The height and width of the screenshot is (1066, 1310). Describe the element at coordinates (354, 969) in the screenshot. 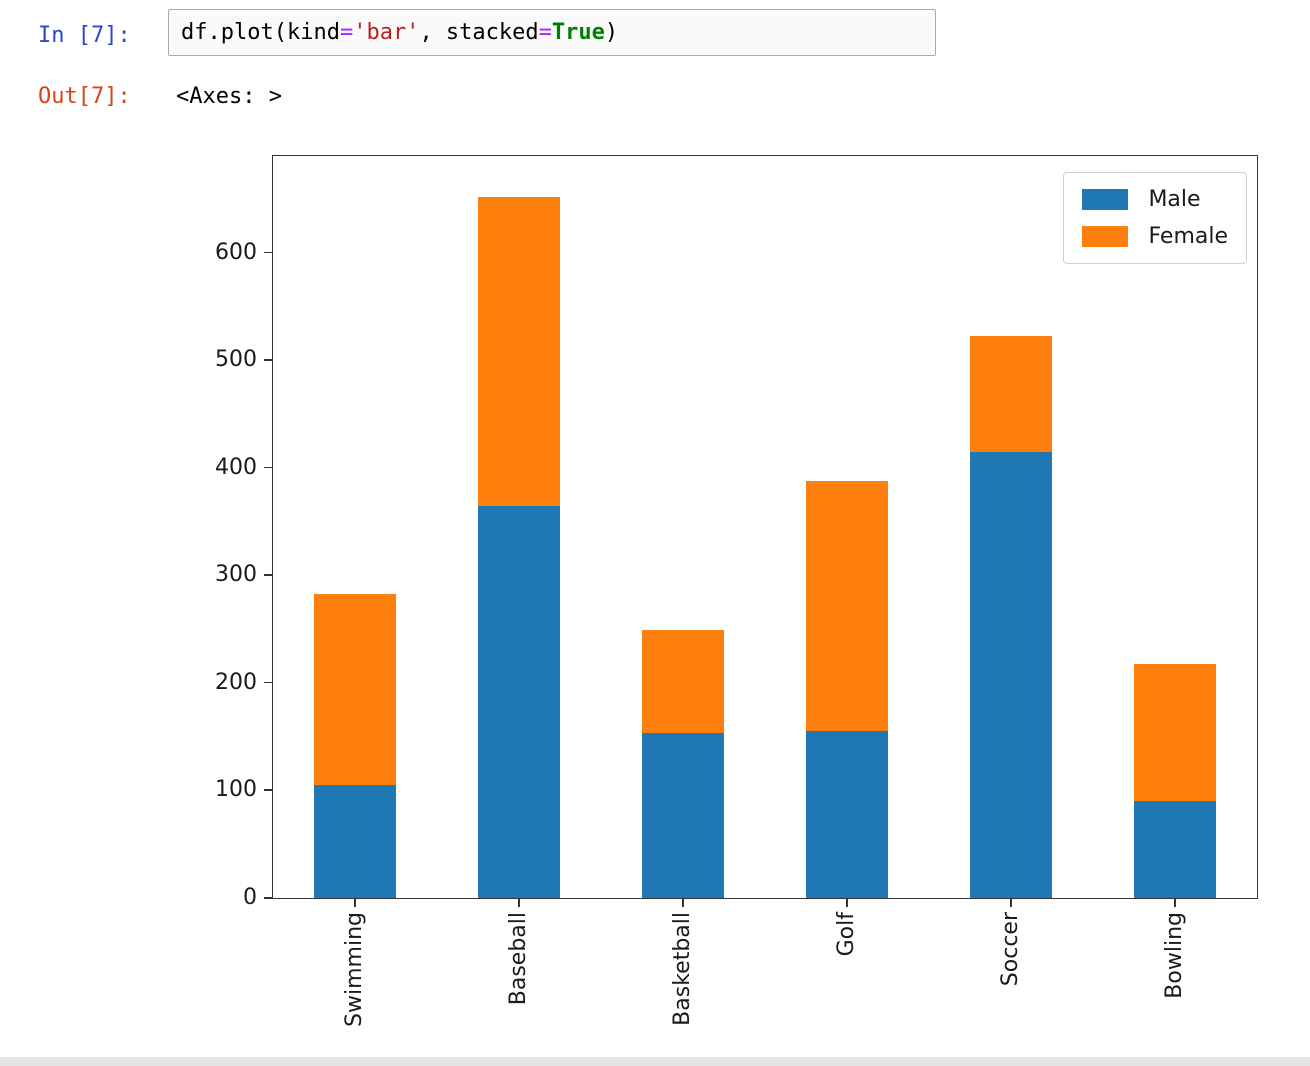

I see `x-tick-label: Swimming` at that location.